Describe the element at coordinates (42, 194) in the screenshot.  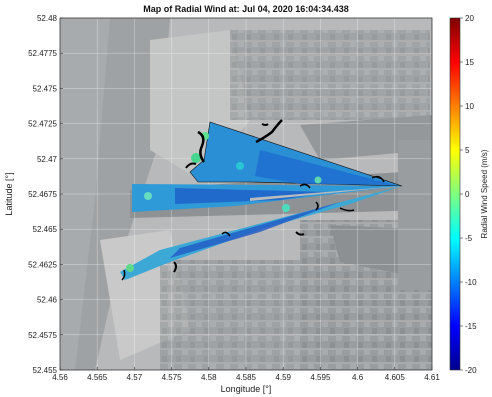
I see `y-tick-label: 52.4675` at that location.